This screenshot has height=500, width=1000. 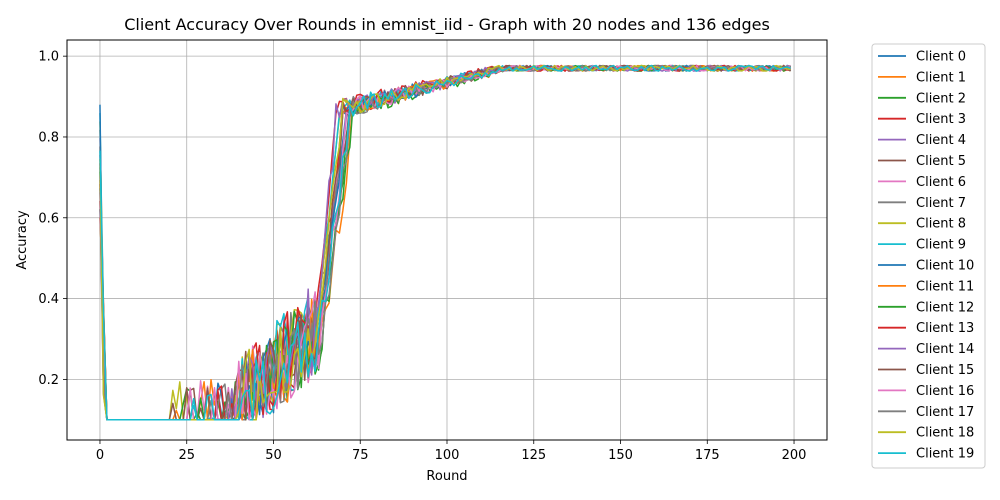 I want to click on legend-label: Client 0, so click(x=941, y=57).